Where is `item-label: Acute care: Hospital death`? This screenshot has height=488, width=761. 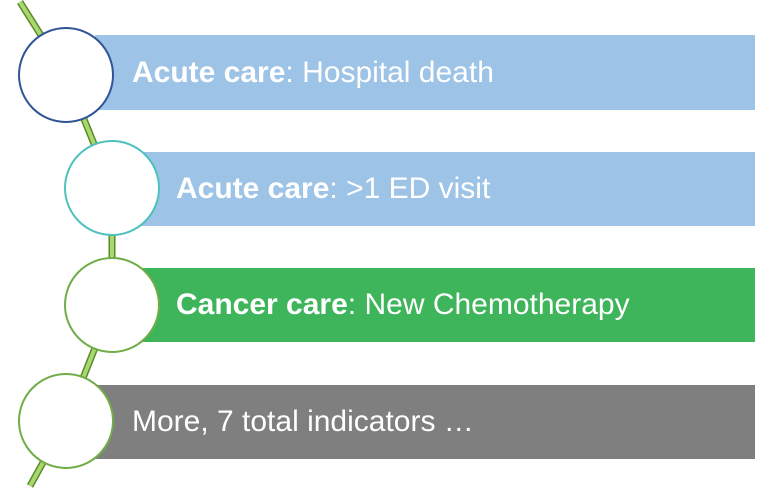
item-label: Acute care: Hospital death is located at coordinates (313, 72).